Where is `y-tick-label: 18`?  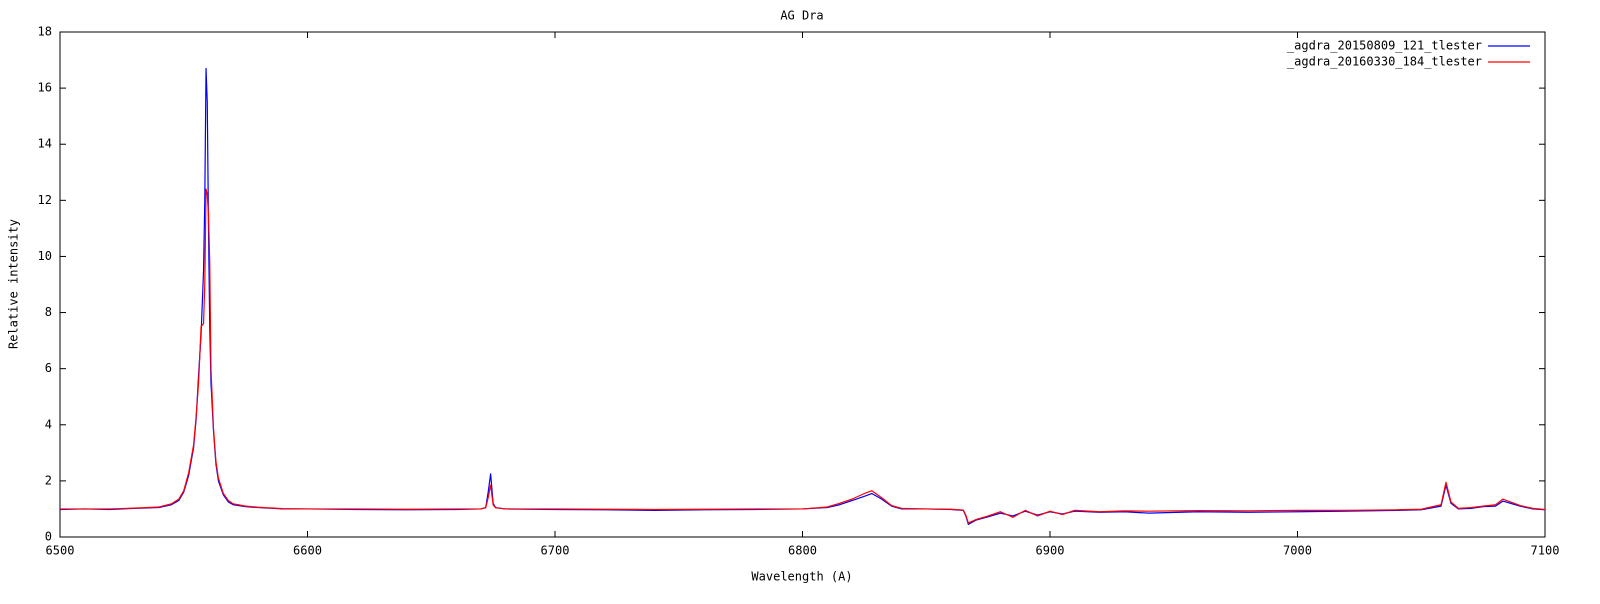
y-tick-label: 18 is located at coordinates (45, 32).